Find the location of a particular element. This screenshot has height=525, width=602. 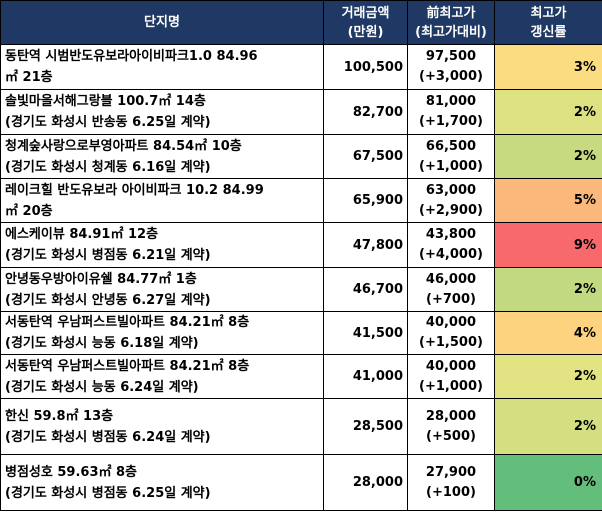

header-prev-high: 前최고가 (최고가대비) is located at coordinates (451, 22).